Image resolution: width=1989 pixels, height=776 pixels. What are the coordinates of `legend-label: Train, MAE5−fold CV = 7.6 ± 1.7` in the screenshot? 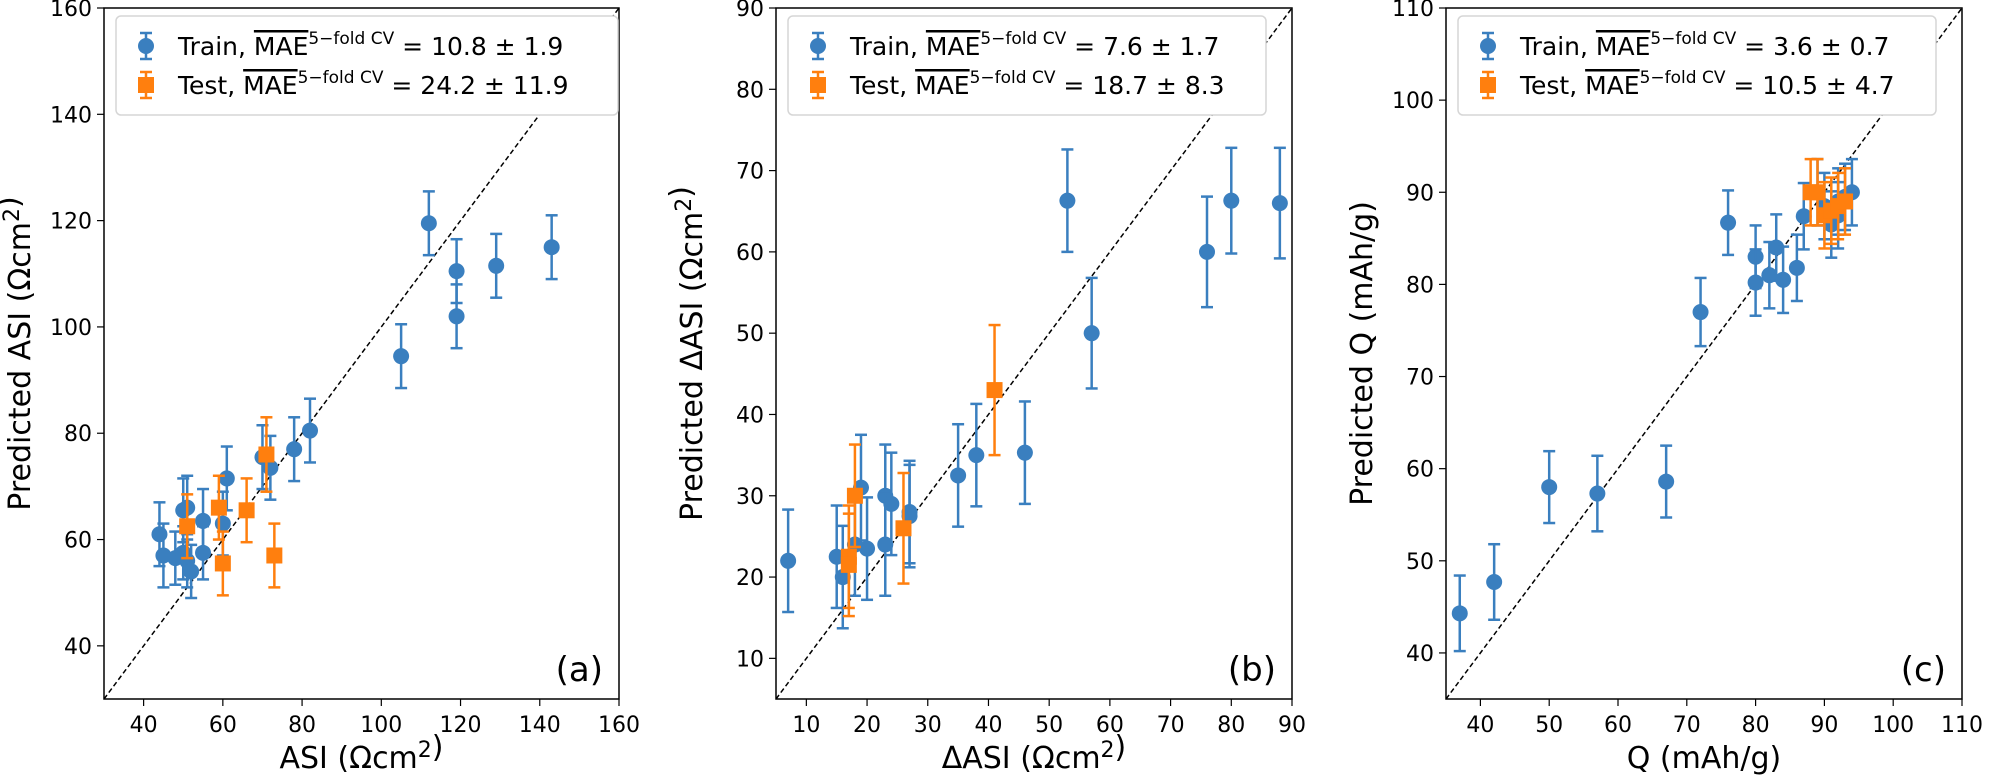 It's located at (1034, 45).